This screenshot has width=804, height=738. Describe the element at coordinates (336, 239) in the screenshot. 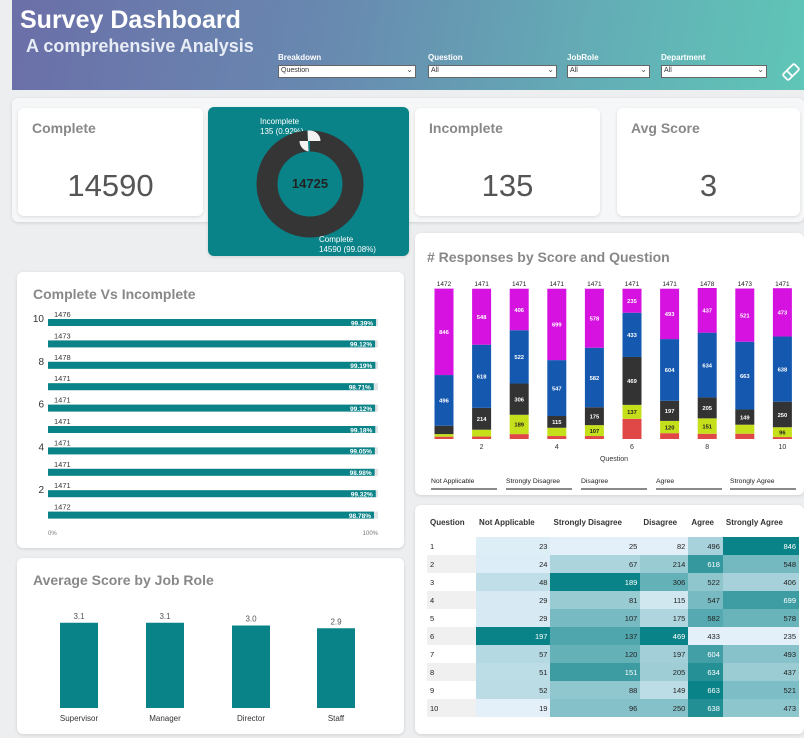

I see `donut-complete-label: Complete` at that location.